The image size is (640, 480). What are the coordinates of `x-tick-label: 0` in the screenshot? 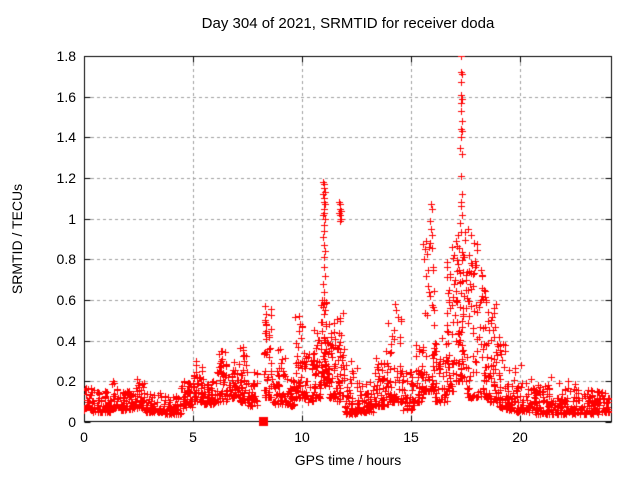 It's located at (84, 437).